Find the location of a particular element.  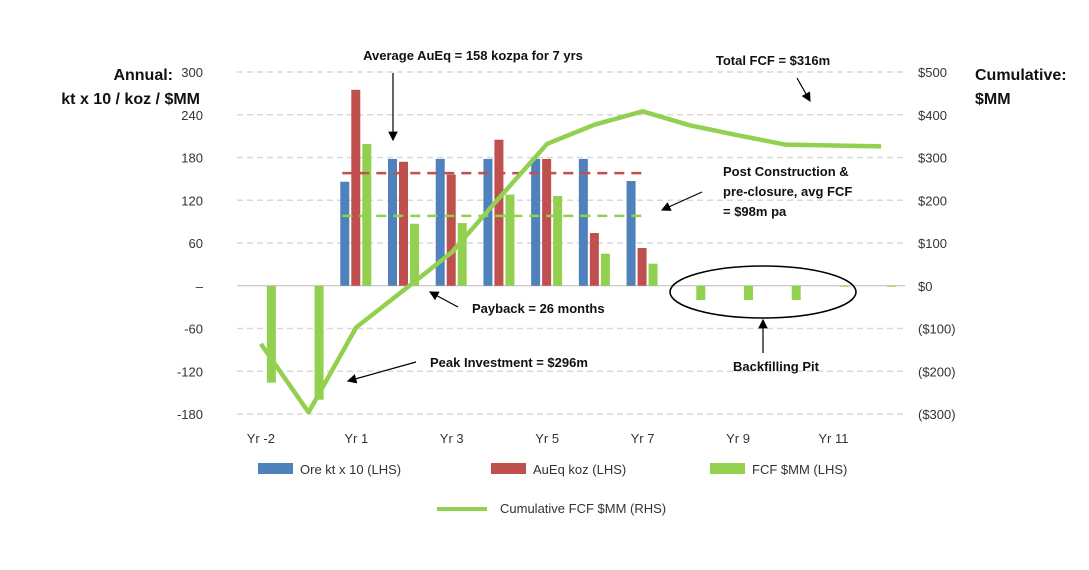

x-tick-label: Yr 1 is located at coordinates (356, 438).